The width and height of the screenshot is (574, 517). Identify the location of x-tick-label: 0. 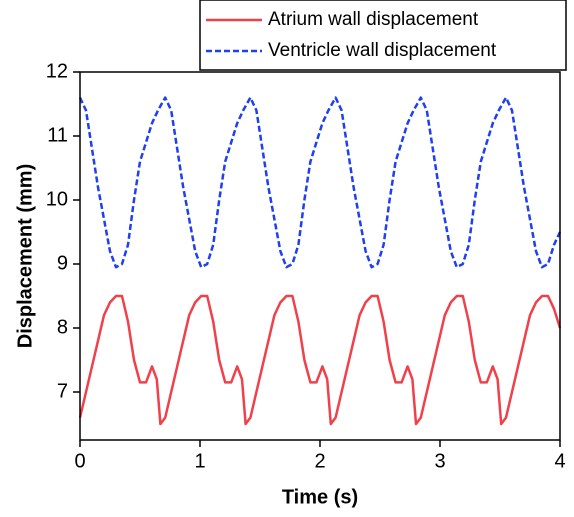
(79, 461).